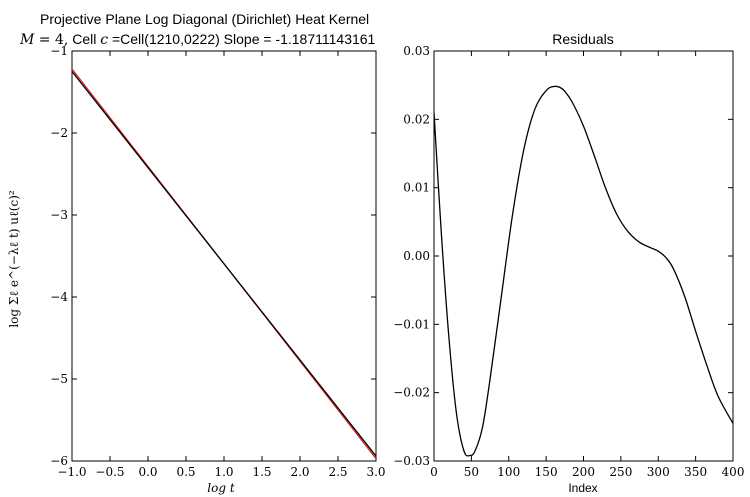 The width and height of the screenshot is (750, 497). What do you see at coordinates (733, 472) in the screenshot?
I see `right-x-tick-label: 400` at bounding box center [733, 472].